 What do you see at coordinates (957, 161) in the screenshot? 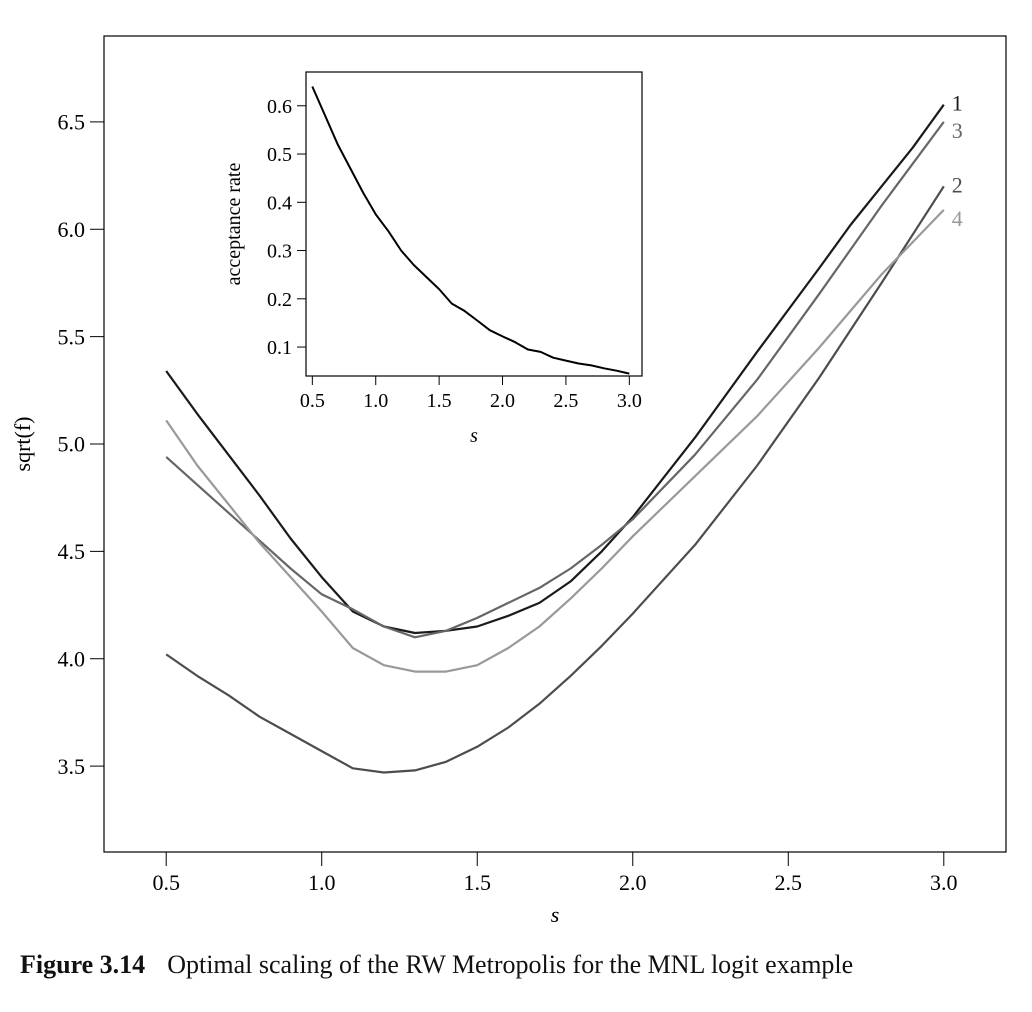
I see `main-curve-labels: 1 2 3 4` at bounding box center [957, 161].